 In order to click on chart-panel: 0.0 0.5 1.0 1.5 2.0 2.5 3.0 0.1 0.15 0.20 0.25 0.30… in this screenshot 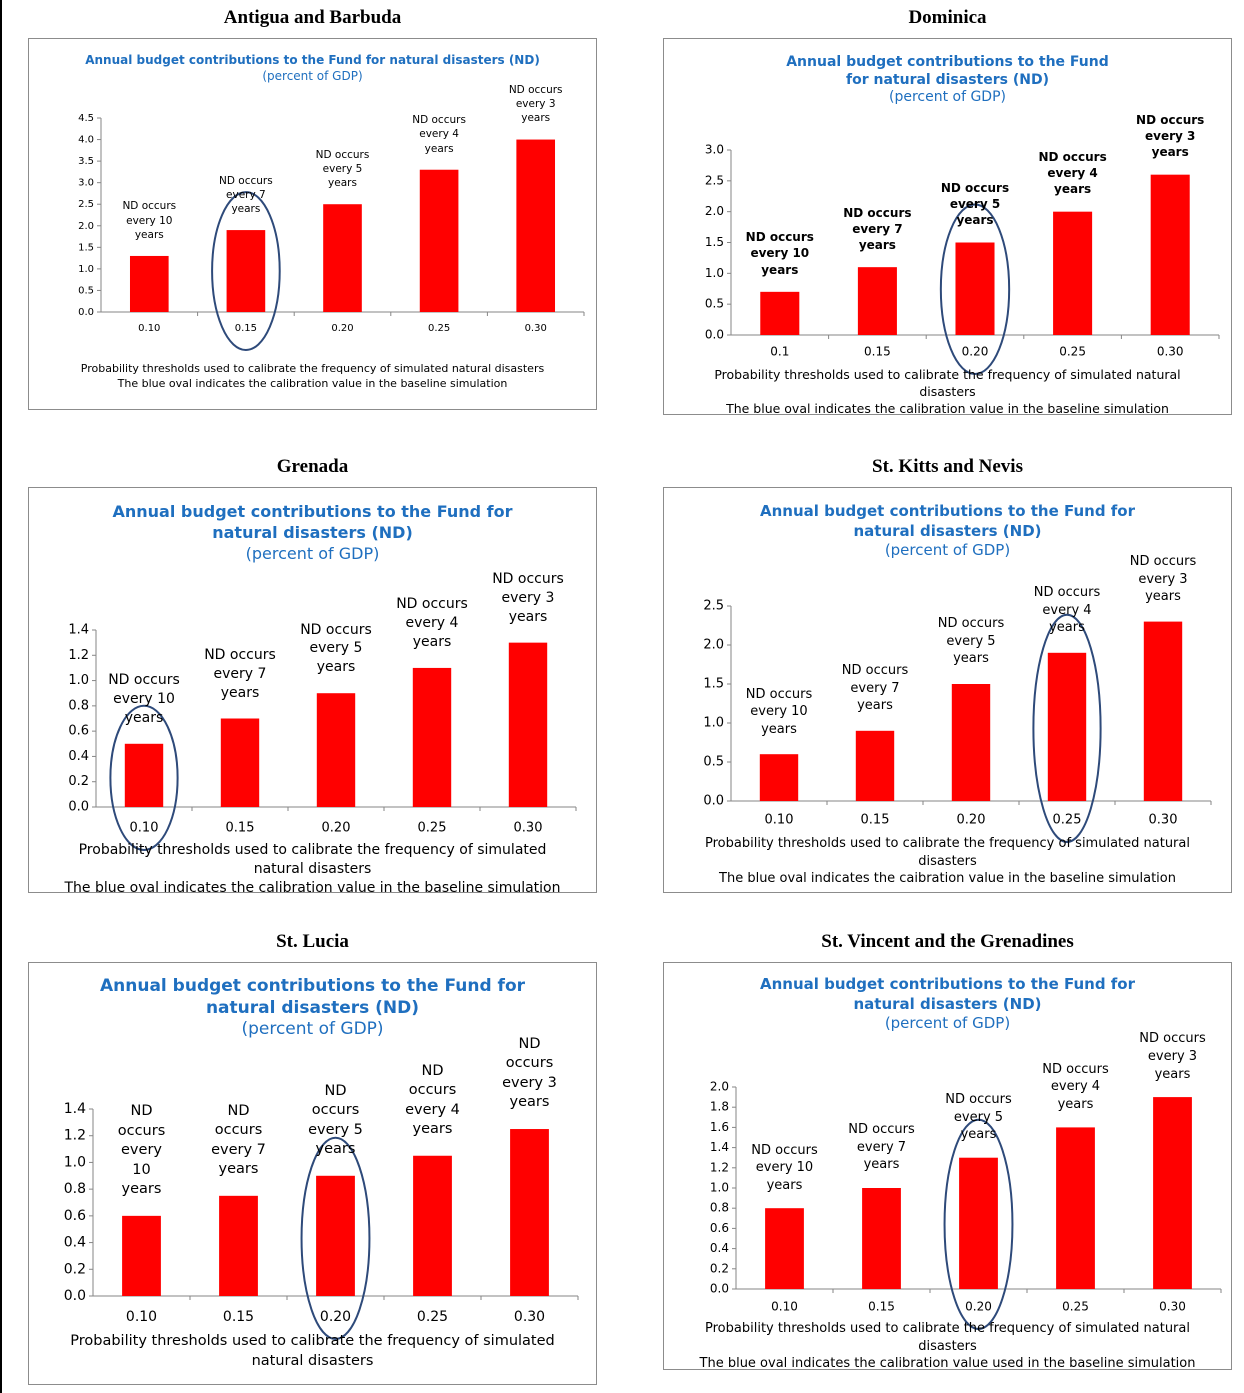, I will do `click(947, 227)`.